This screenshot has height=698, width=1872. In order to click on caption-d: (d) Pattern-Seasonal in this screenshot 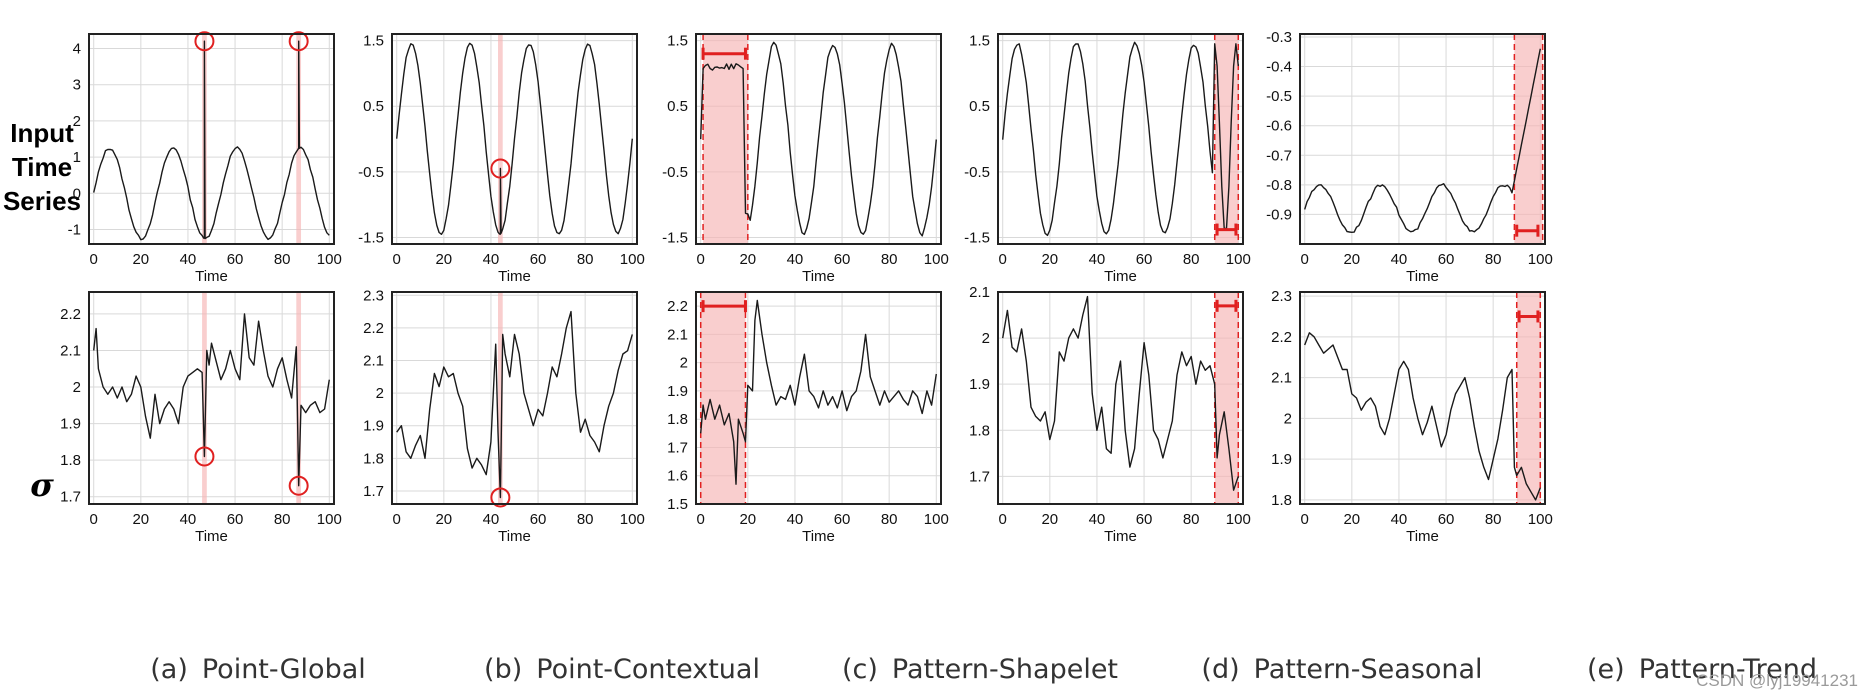, I will do `click(1341, 669)`.